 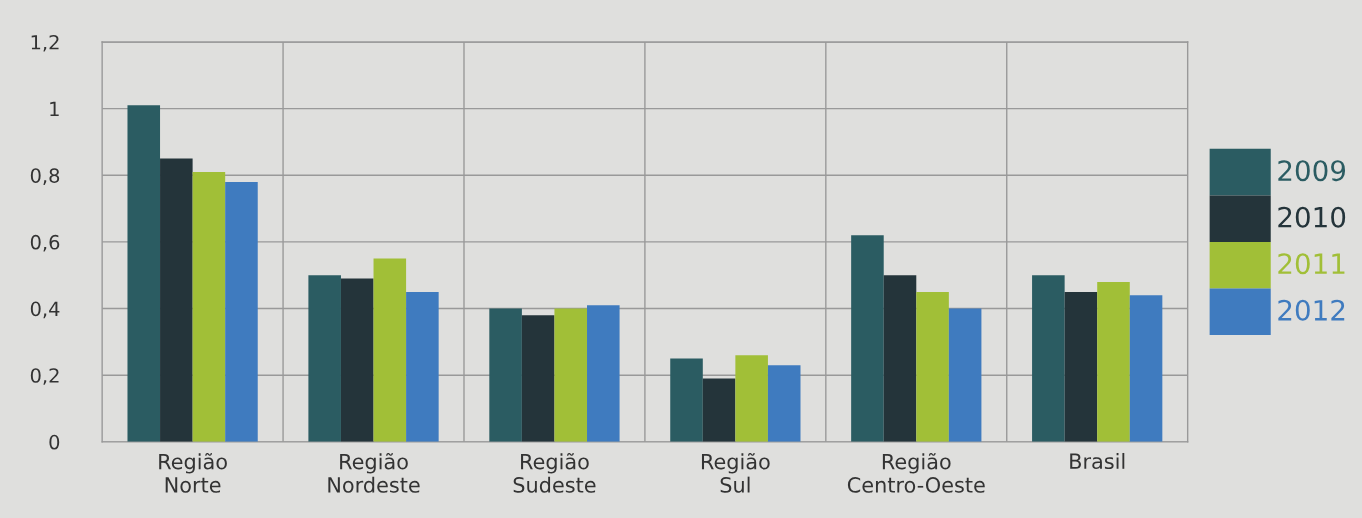 What do you see at coordinates (1312, 217) in the screenshot?
I see `legend-label: 2010` at bounding box center [1312, 217].